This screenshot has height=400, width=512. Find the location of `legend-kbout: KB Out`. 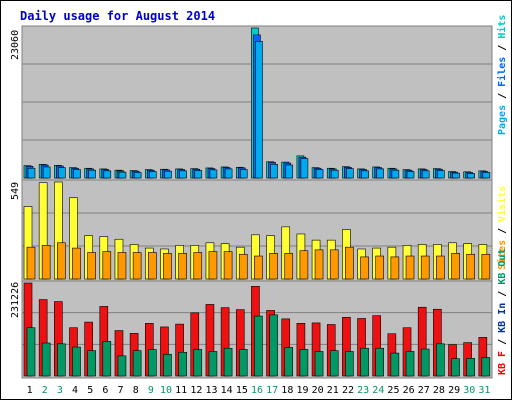

legend-kbout: KB Out is located at coordinates (502, 267).